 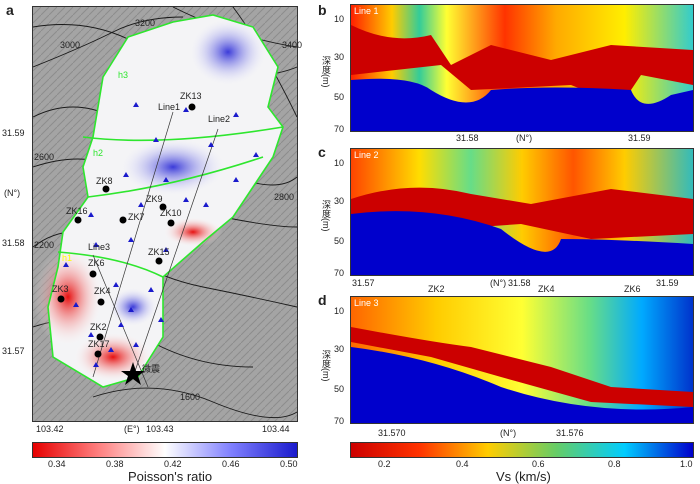 What do you see at coordinates (570, 433) in the screenshot?
I see `x-tick: 31.576` at bounding box center [570, 433].